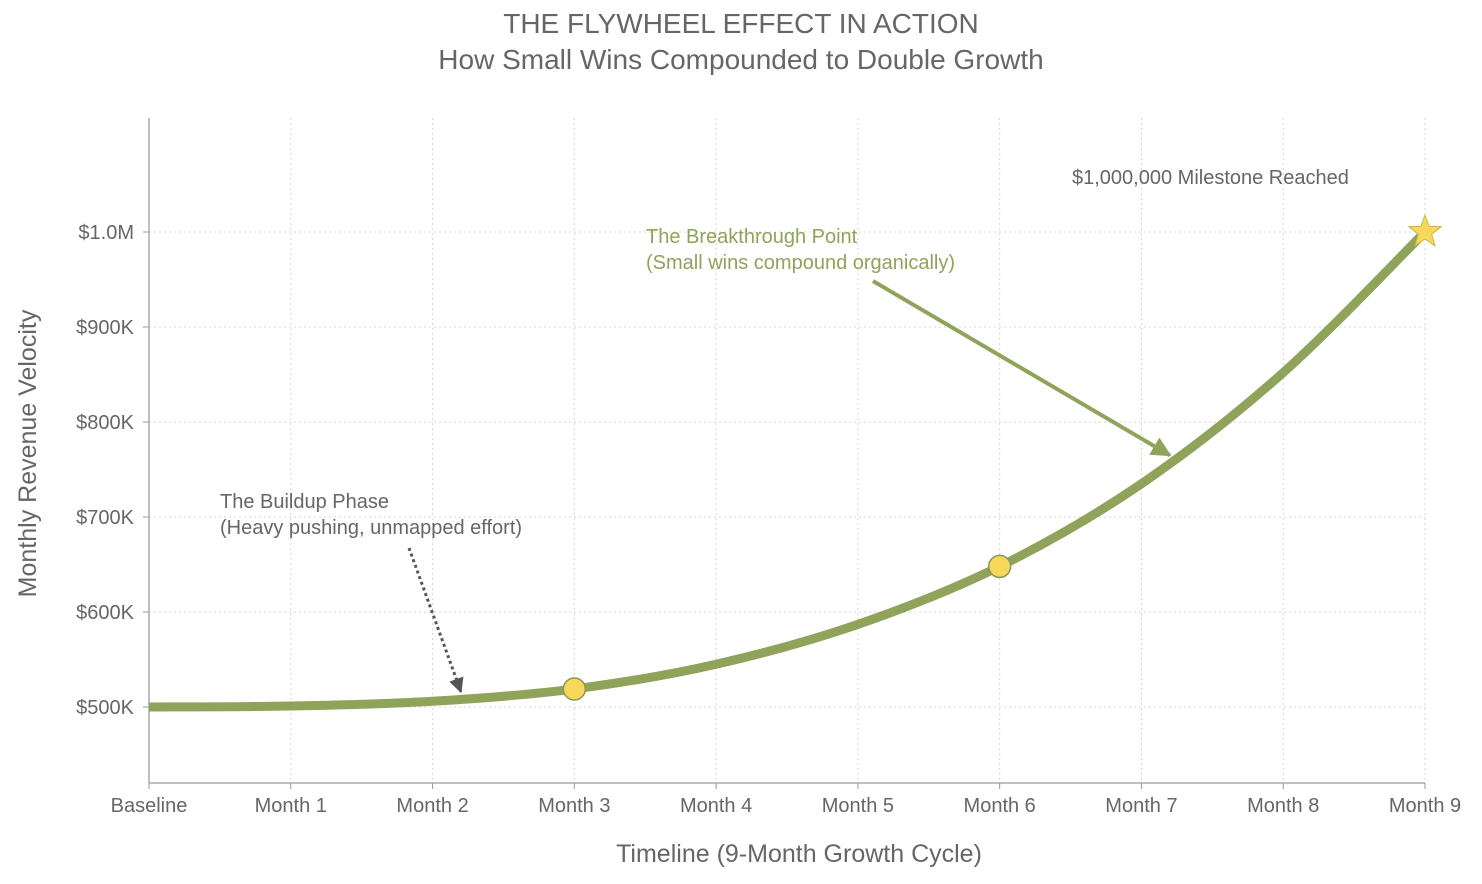 This screenshot has width=1482, height=884. What do you see at coordinates (28, 453) in the screenshot?
I see `y-axis-title: Monthly Revenue Velocity` at bounding box center [28, 453].